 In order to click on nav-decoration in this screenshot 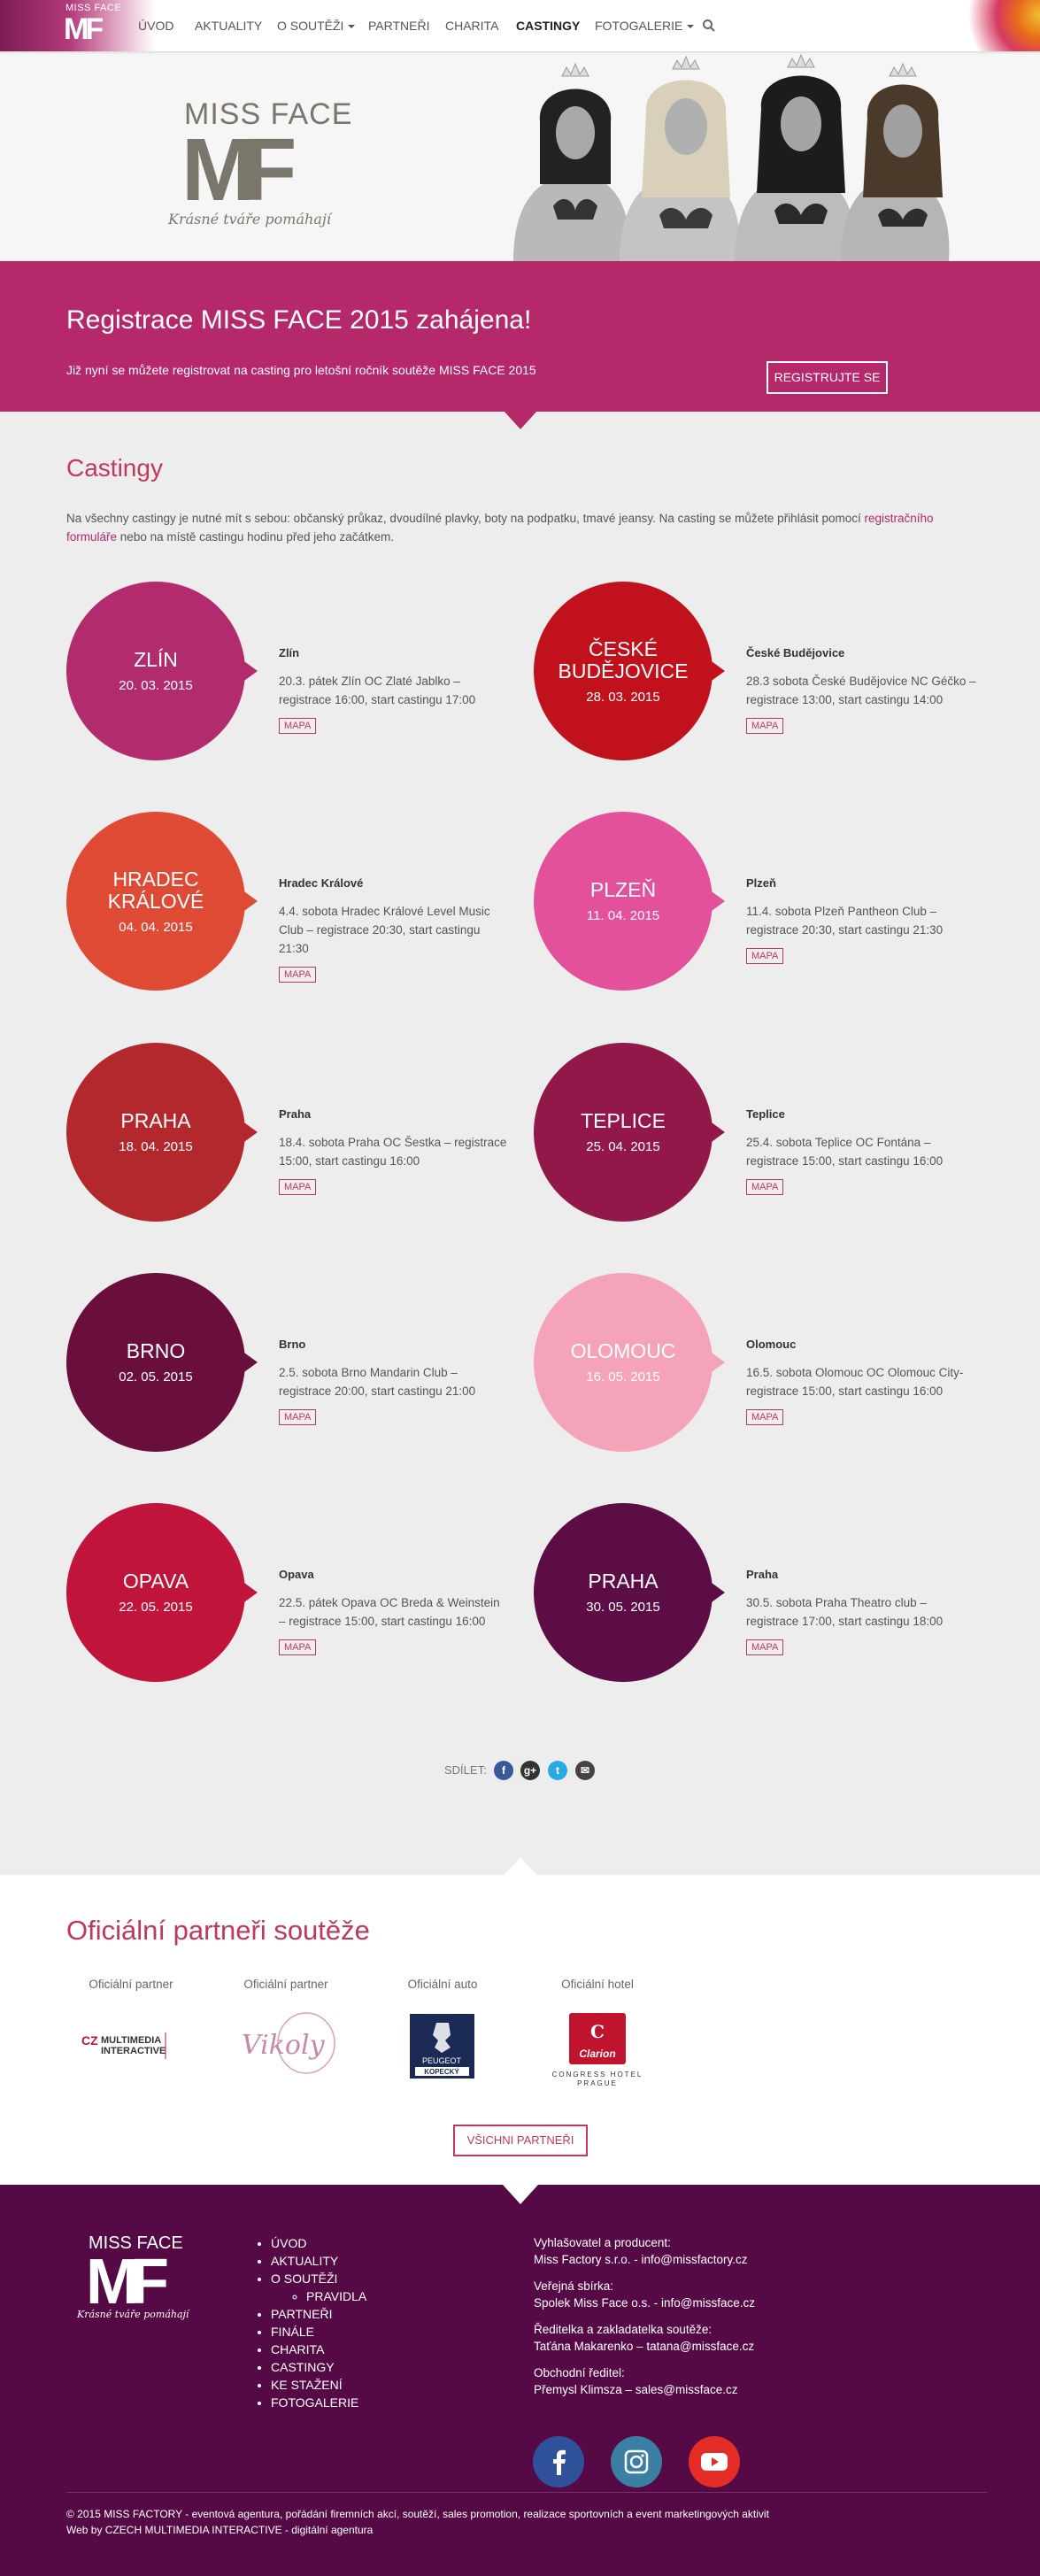, I will do `click(995, 25)`.